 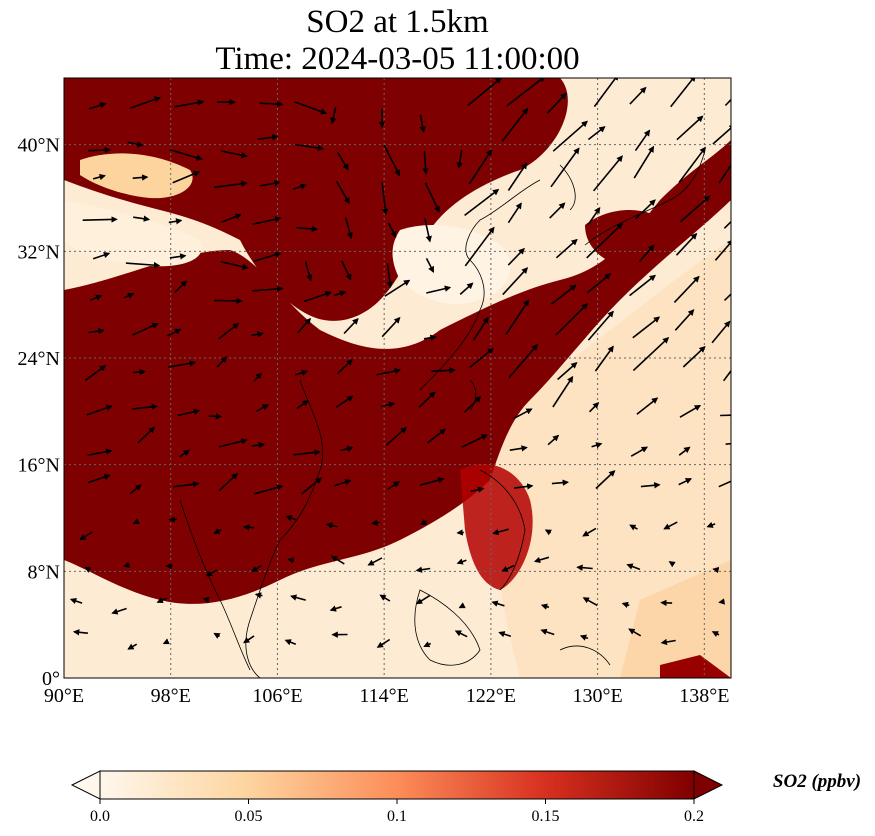 I want to click on colorbar-extend-high, so click(x=708, y=785).